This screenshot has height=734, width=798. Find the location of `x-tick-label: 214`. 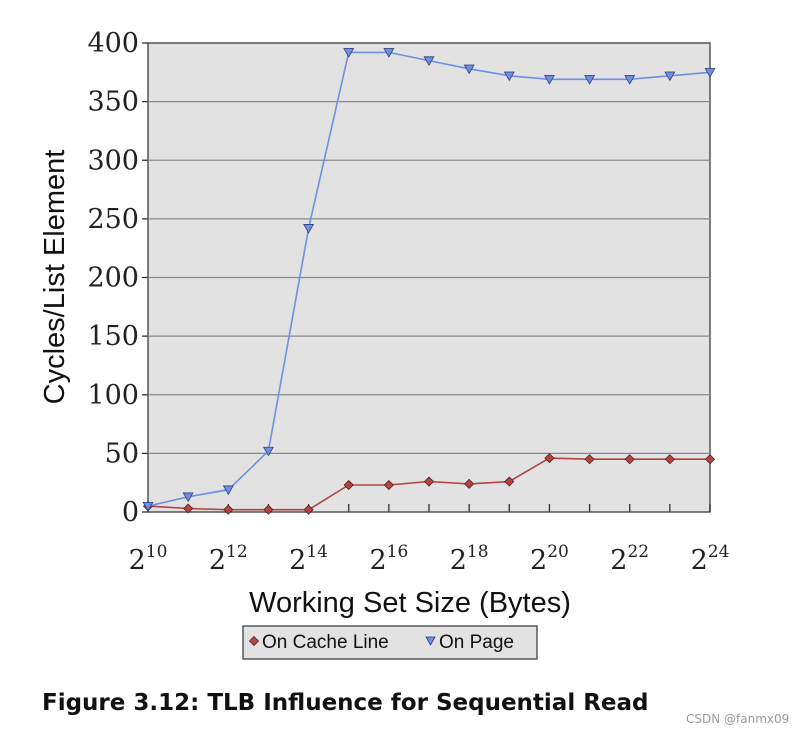

x-tick-label: 214 is located at coordinates (308, 559).